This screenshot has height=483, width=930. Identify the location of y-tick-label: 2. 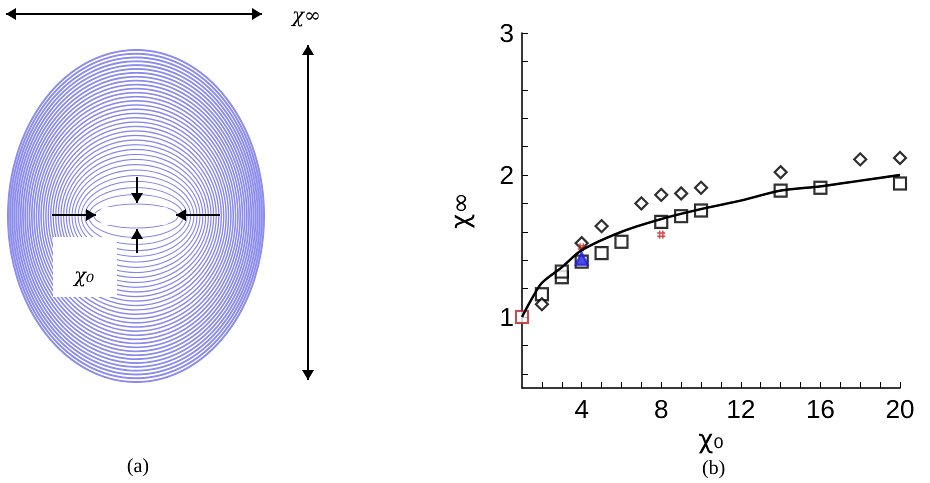
(507, 175).